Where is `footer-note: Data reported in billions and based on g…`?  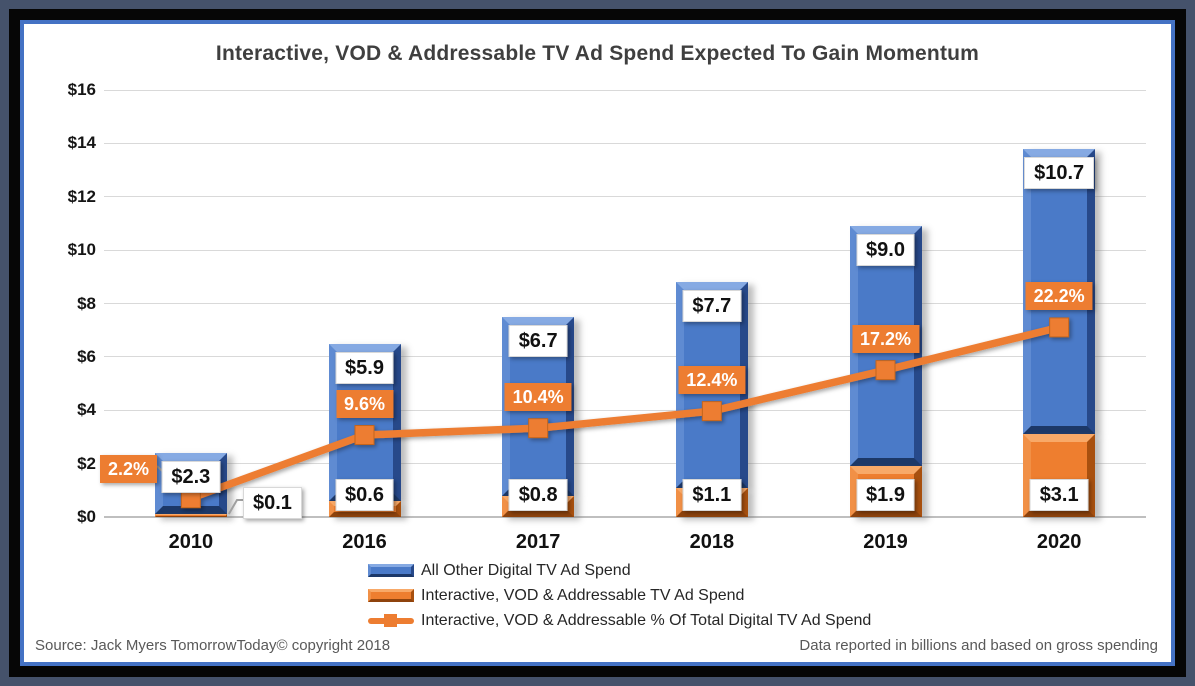 footer-note: Data reported in billions and based on g… is located at coordinates (978, 645).